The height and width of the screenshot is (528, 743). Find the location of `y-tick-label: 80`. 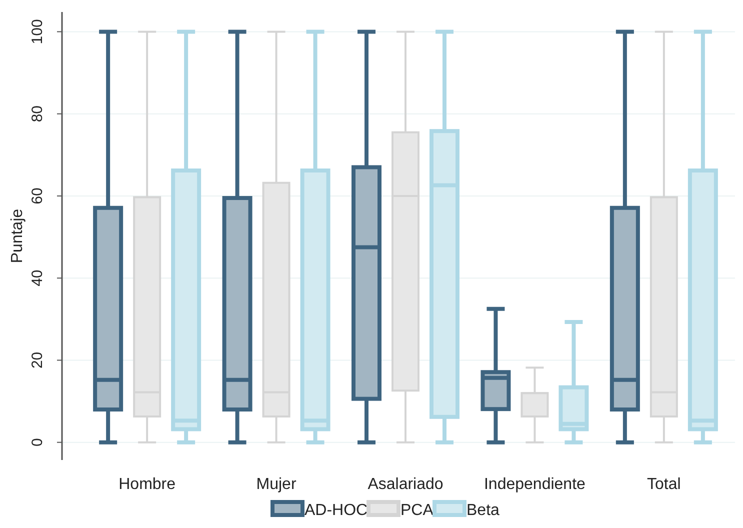

y-tick-label: 80 is located at coordinates (37, 113).